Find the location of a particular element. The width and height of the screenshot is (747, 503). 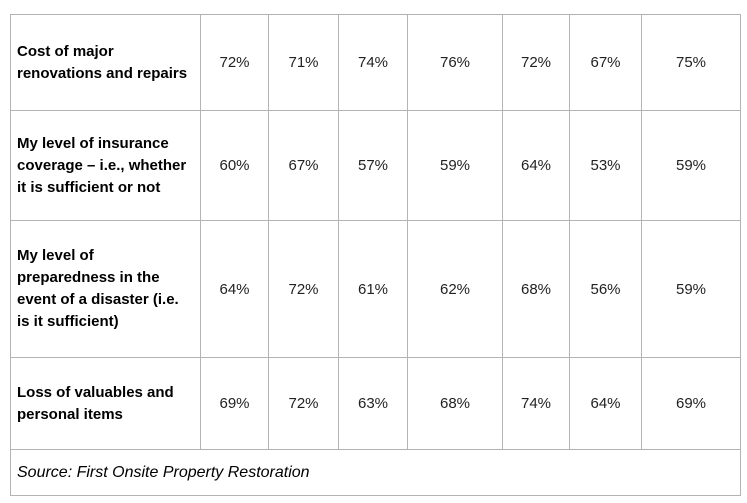

row-label-line: Loss of valuables and is located at coordinates (95, 392).